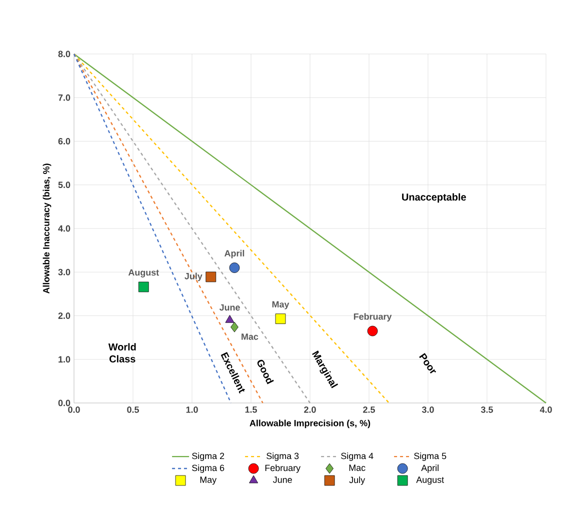  Describe the element at coordinates (64, 54) in the screenshot. I see `y-tick-label: 8.0` at that location.